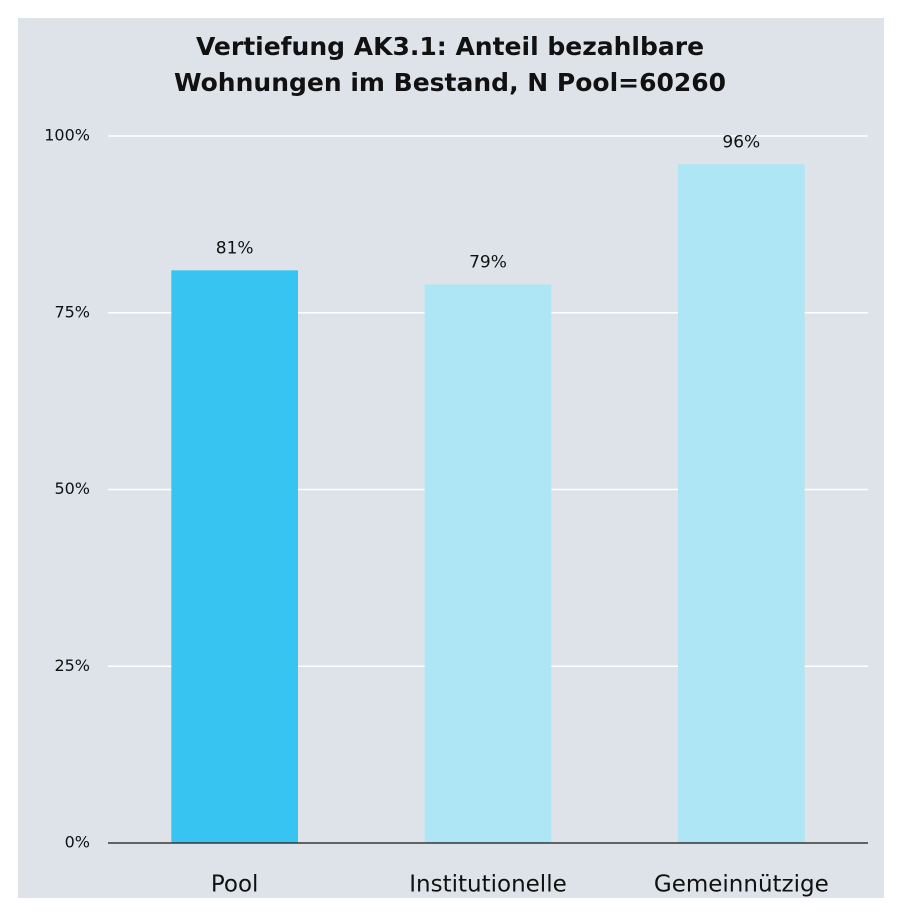 This screenshot has width=901, height=915. I want to click on y-tick-label: 0%, so click(77, 842).